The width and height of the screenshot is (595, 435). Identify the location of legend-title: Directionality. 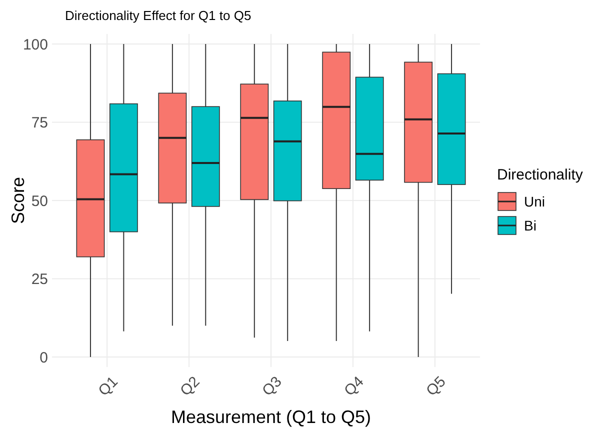
(540, 175).